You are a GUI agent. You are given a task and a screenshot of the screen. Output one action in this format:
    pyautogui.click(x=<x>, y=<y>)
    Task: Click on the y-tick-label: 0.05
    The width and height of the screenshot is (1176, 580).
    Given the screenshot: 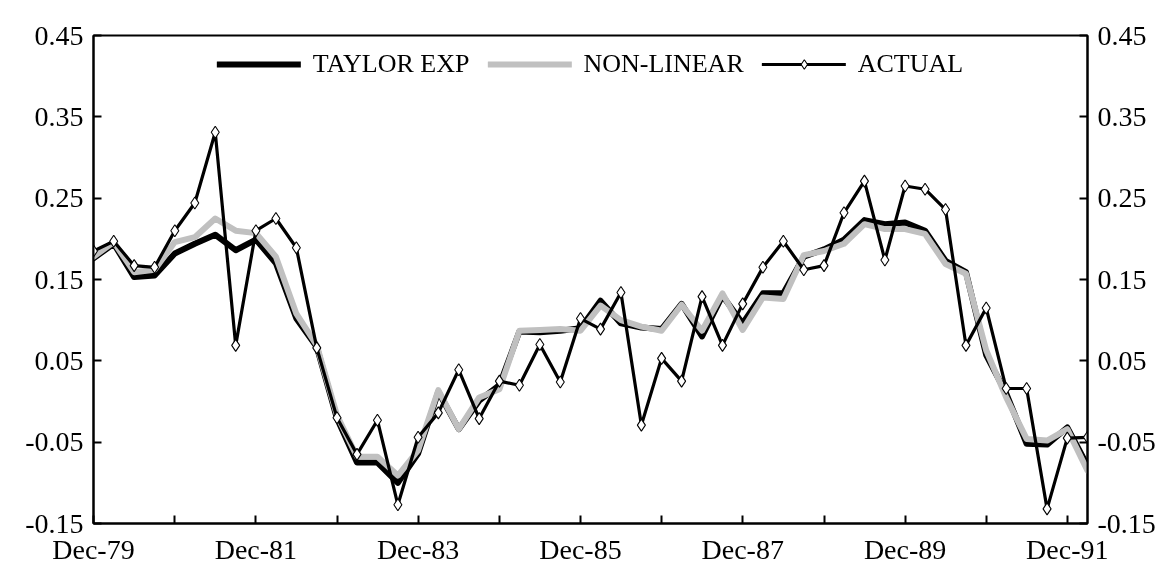 What is the action you would take?
    pyautogui.click(x=59, y=360)
    